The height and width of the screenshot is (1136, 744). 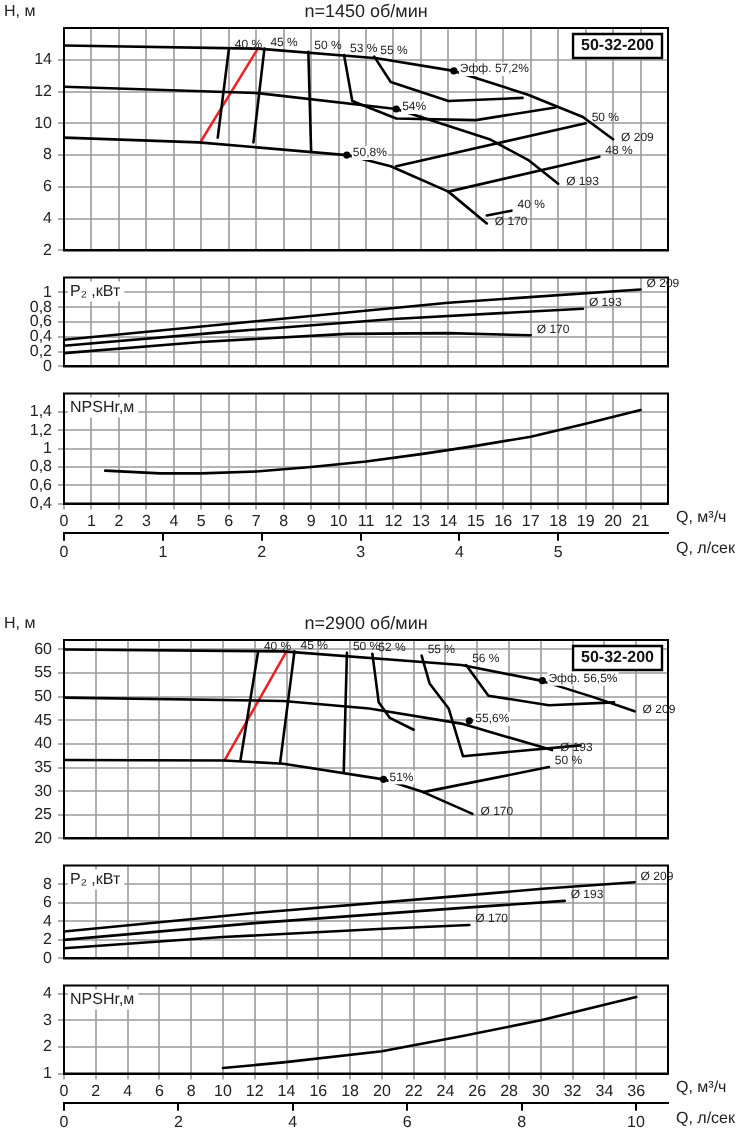 What do you see at coordinates (44, 814) in the screenshot?
I see `y-tick-label: 25` at bounding box center [44, 814].